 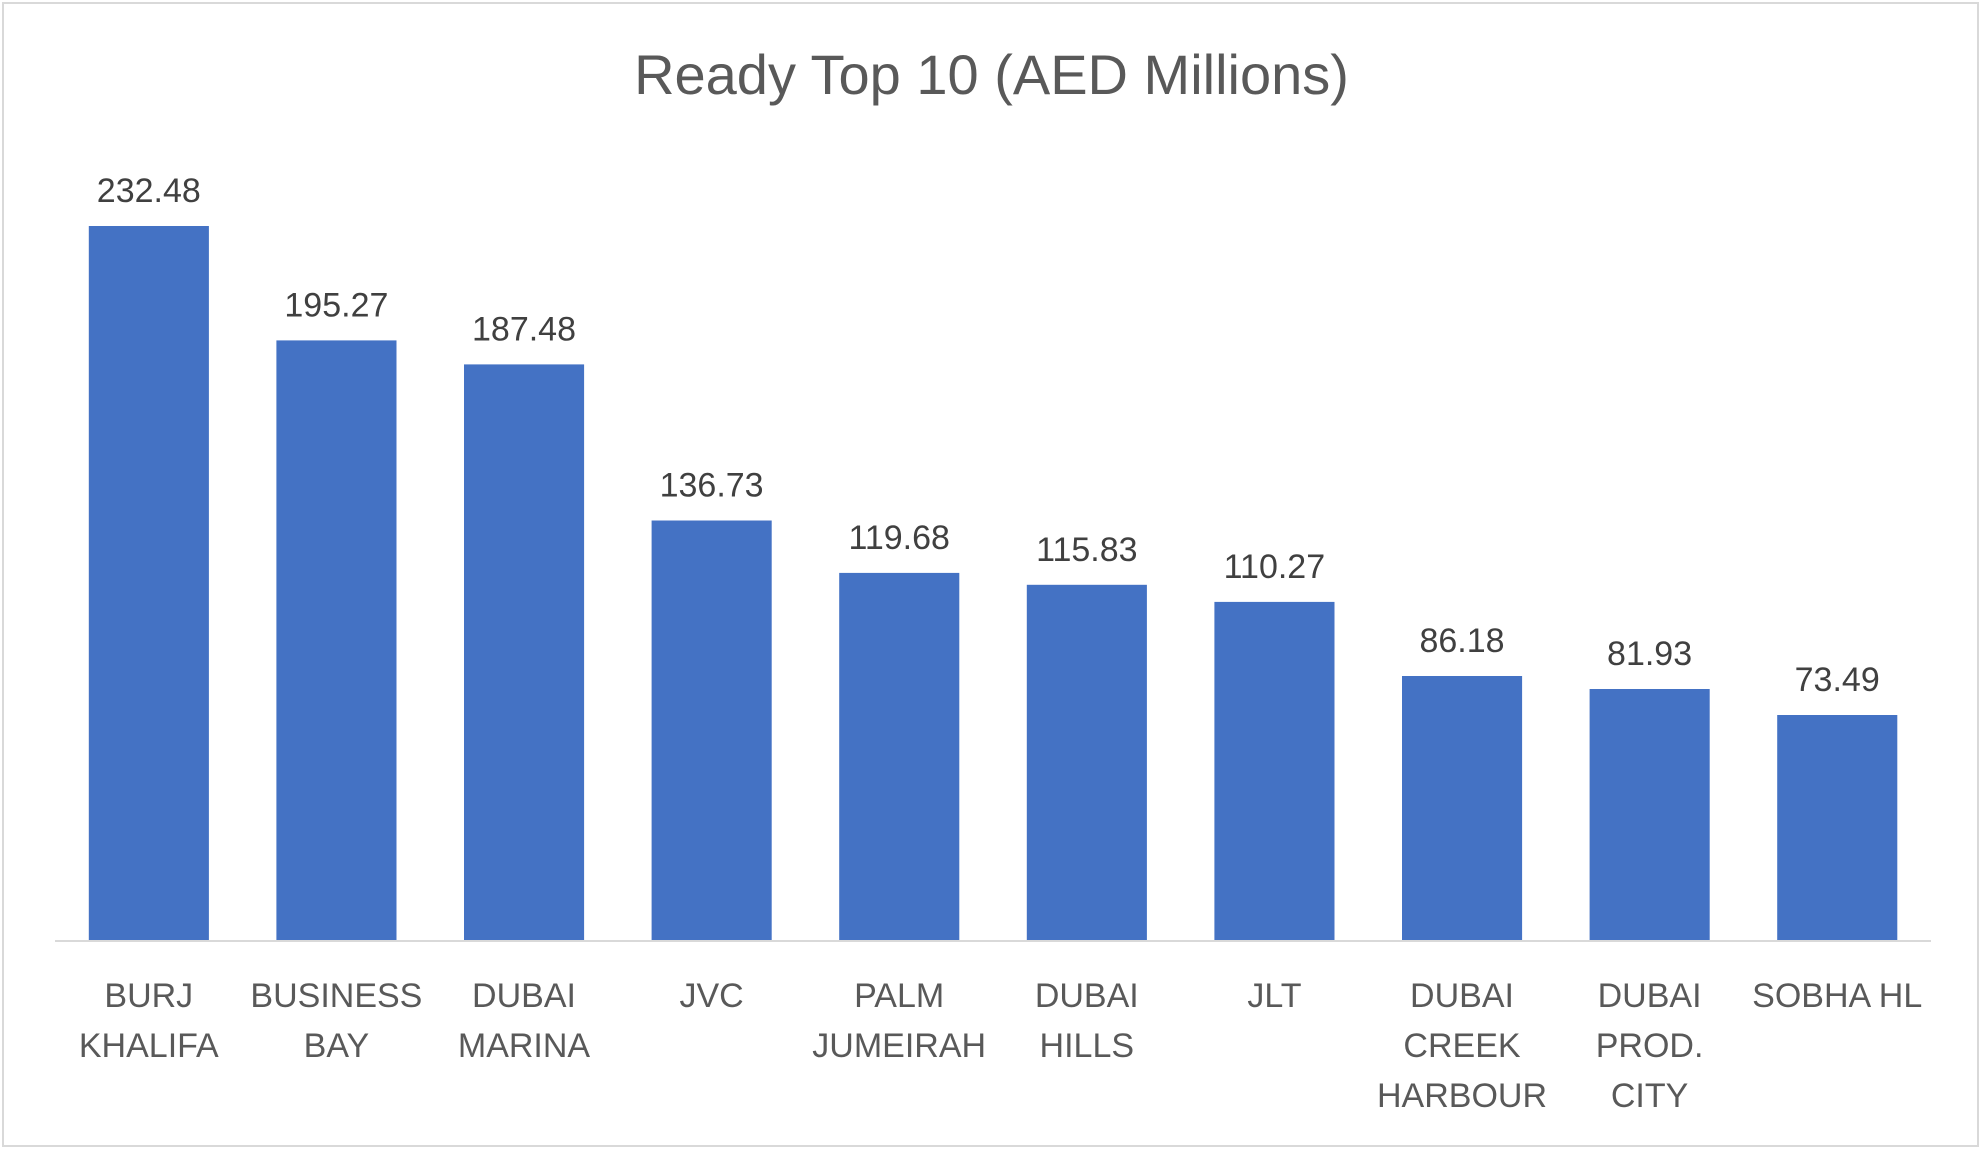 I want to click on x-tick-label-8: DUBAI PROD. CITY, so click(x=1650, y=1046).